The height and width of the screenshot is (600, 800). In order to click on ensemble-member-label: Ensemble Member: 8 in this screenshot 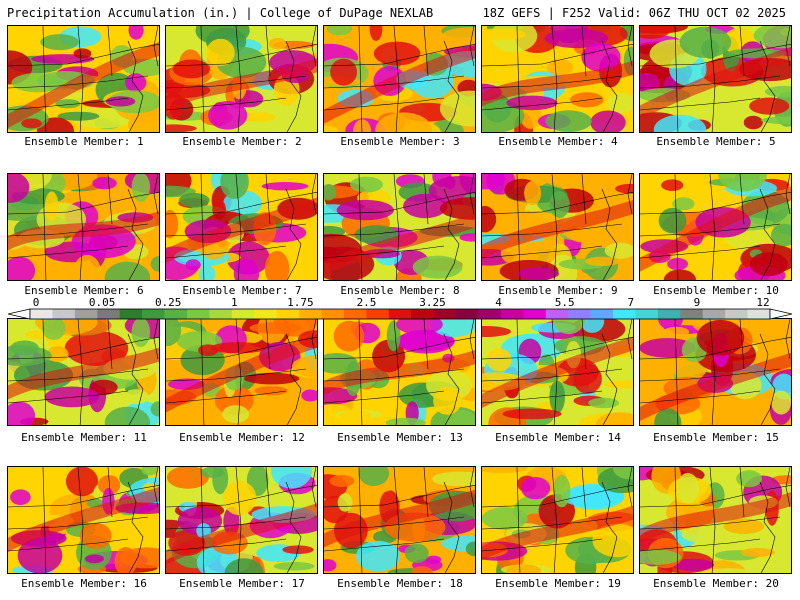, I will do `click(400, 290)`.